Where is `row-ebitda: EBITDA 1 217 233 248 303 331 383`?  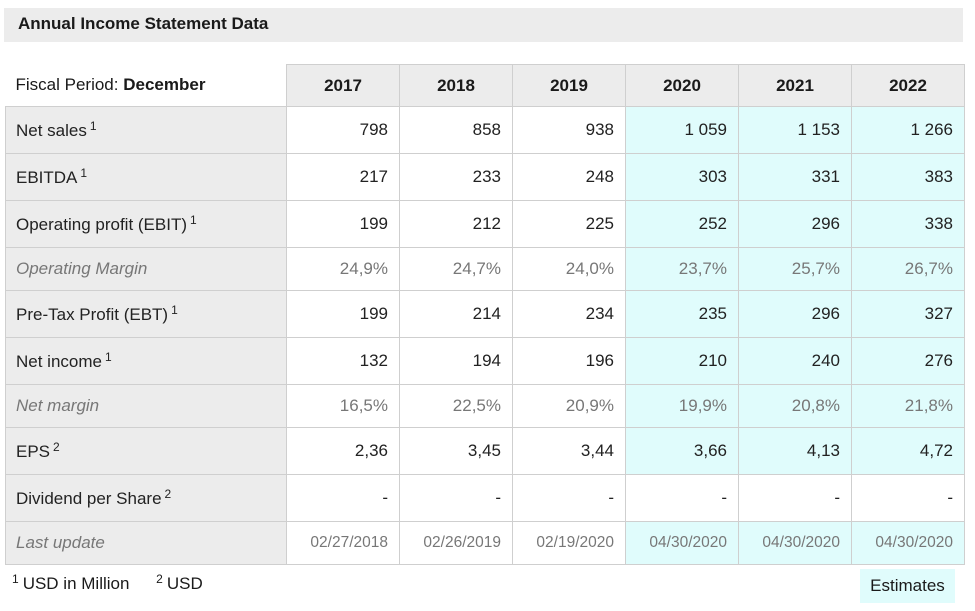
row-ebitda: EBITDA 1 217 233 248 303 331 383 is located at coordinates (485, 177).